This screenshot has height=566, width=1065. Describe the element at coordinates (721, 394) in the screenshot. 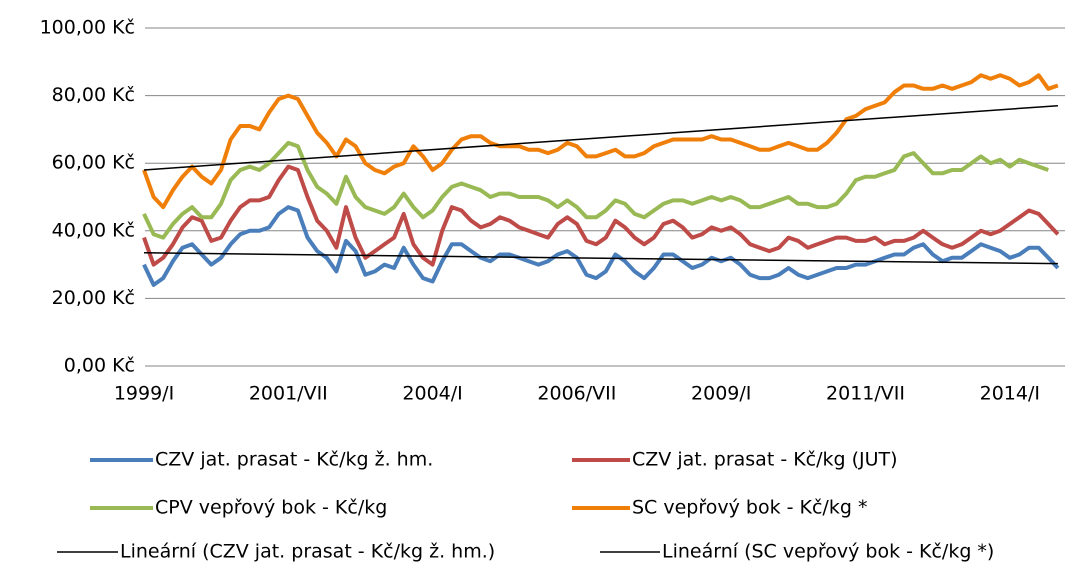

I see `x-tick-label: 2009/I` at that location.